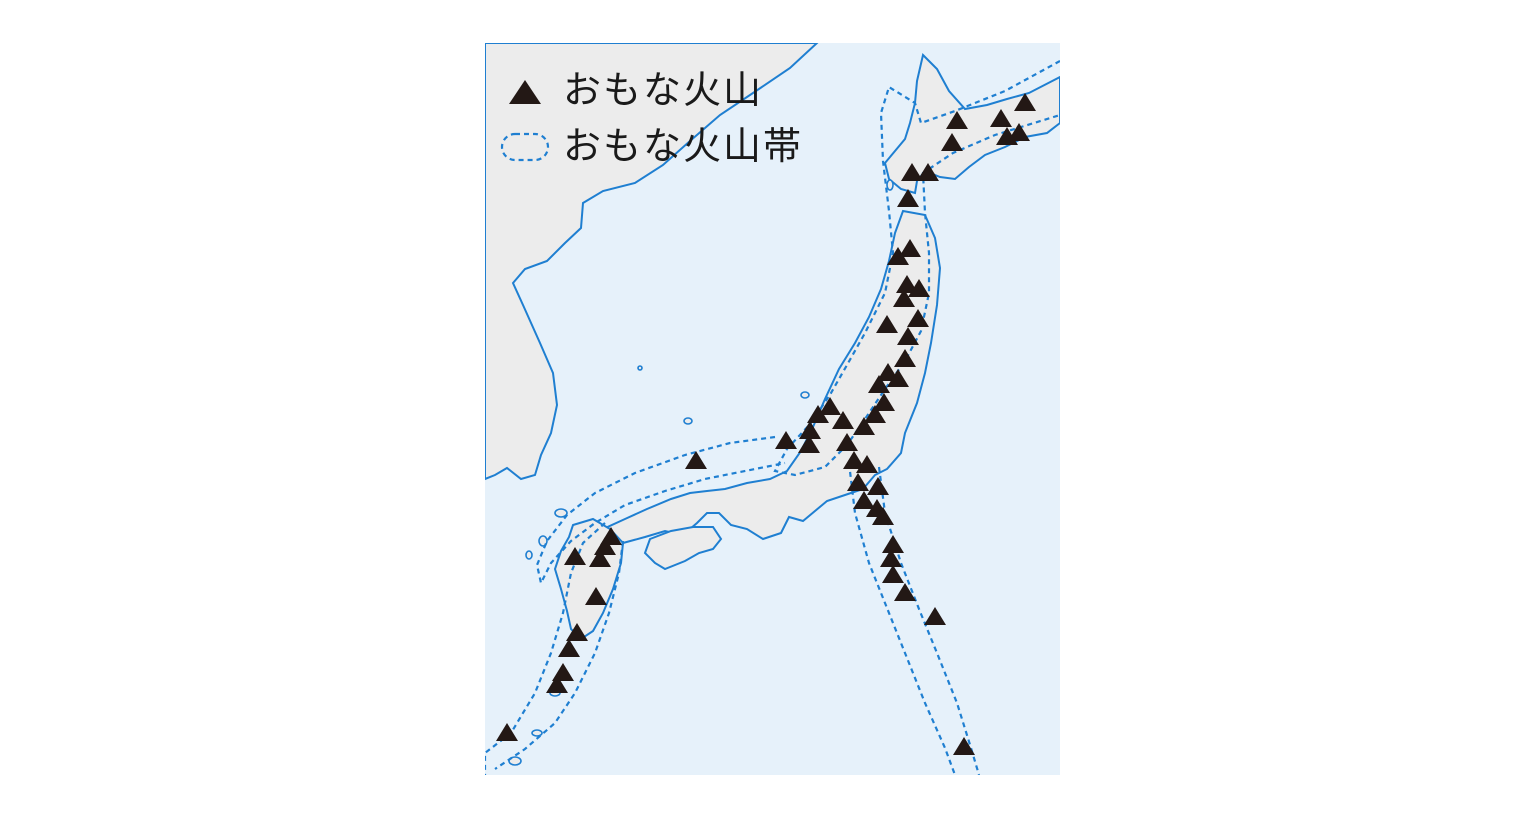 This screenshot has height=816, width=1536. Describe the element at coordinates (683, 146) in the screenshot. I see `legend-belt-label: おもな火山帯` at that location.